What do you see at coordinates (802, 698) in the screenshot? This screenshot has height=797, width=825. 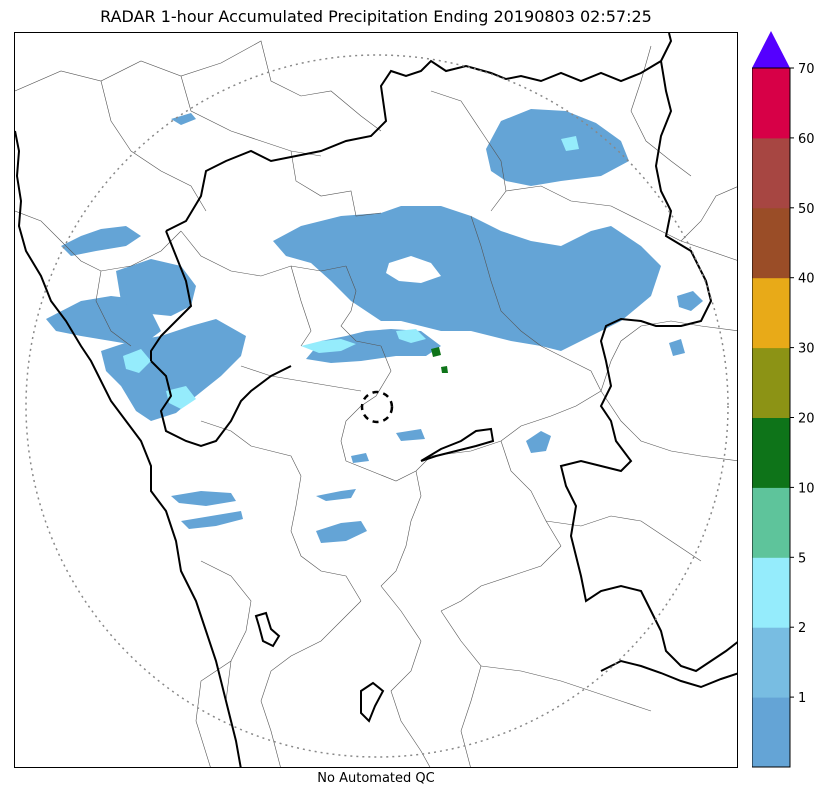 I see `colorbar-tick-label: 1` at bounding box center [802, 698].